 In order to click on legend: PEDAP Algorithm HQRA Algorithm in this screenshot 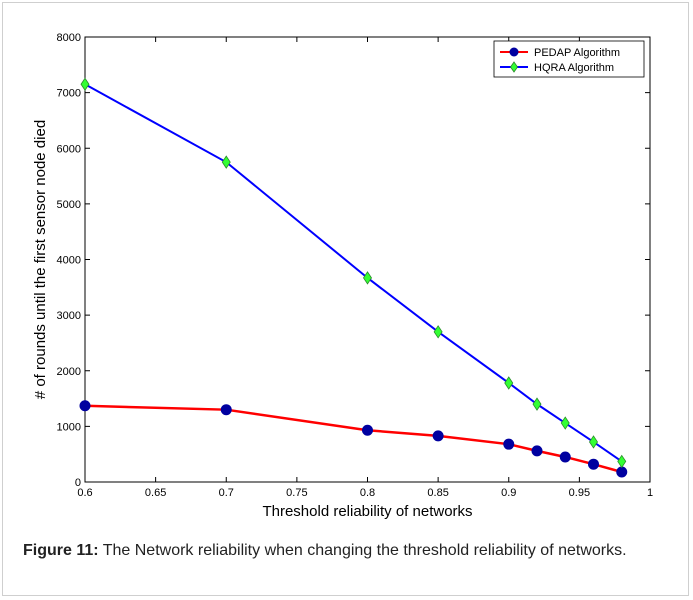, I will do `click(569, 59)`.